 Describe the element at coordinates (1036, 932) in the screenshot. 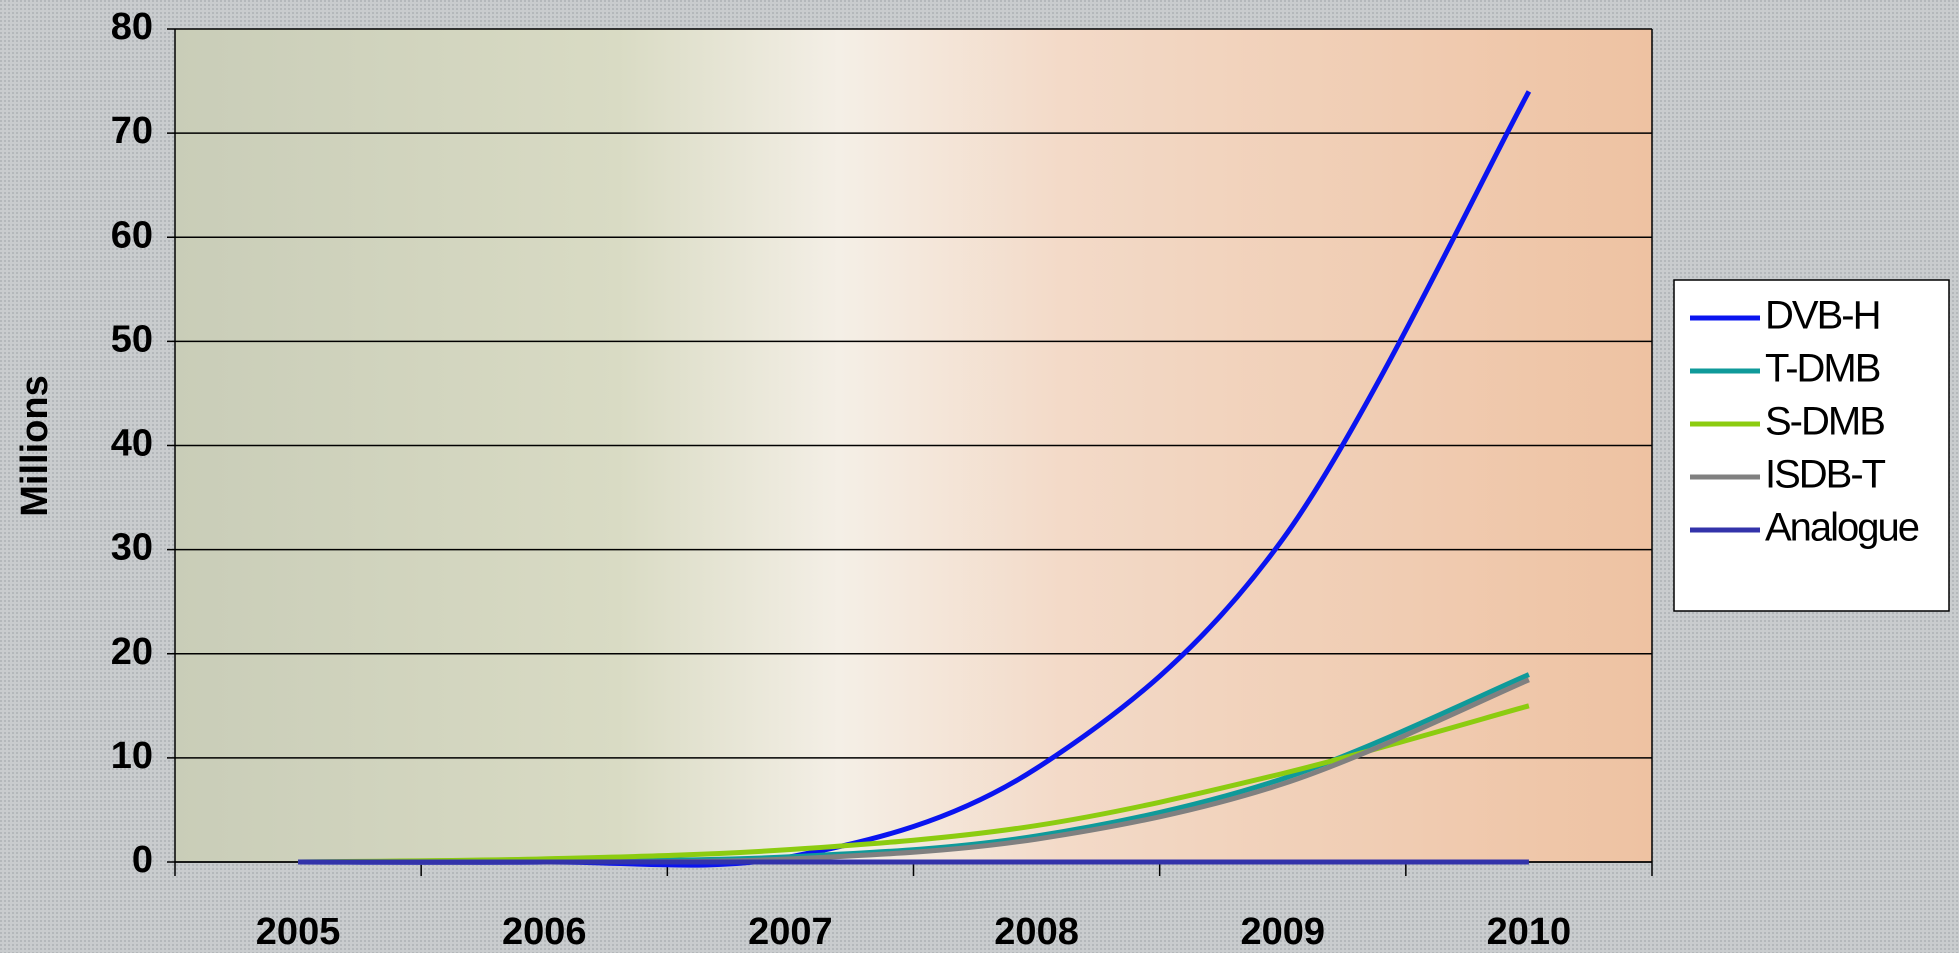

I see `x-tick-label: 2008` at that location.